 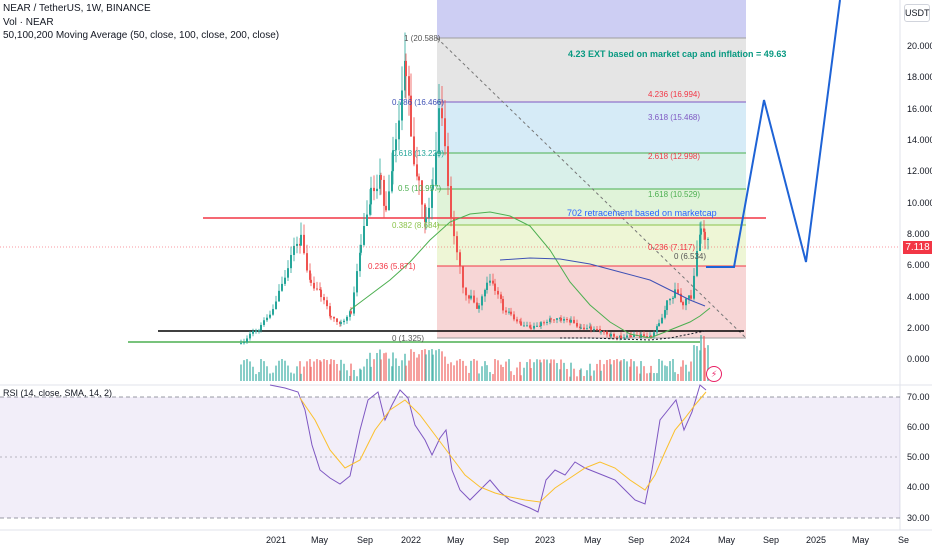 I want to click on symbol-legend: NEAR / TetherUS, 1W, BINANCE, so click(x=77, y=8).